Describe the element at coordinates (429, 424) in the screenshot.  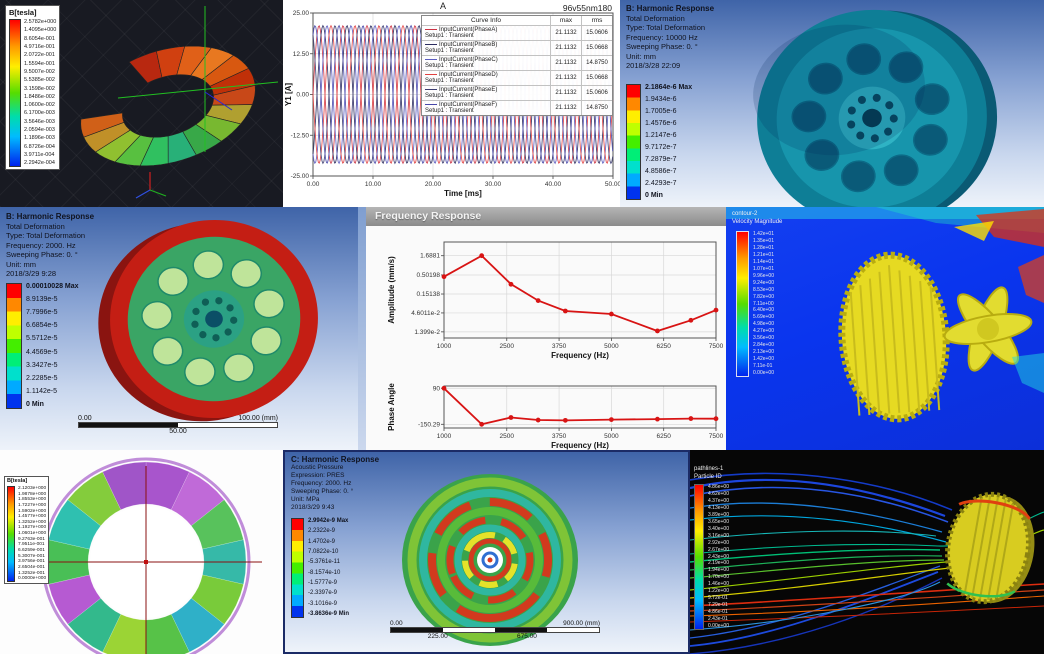
I see `svg-text: -150.29` at that location.